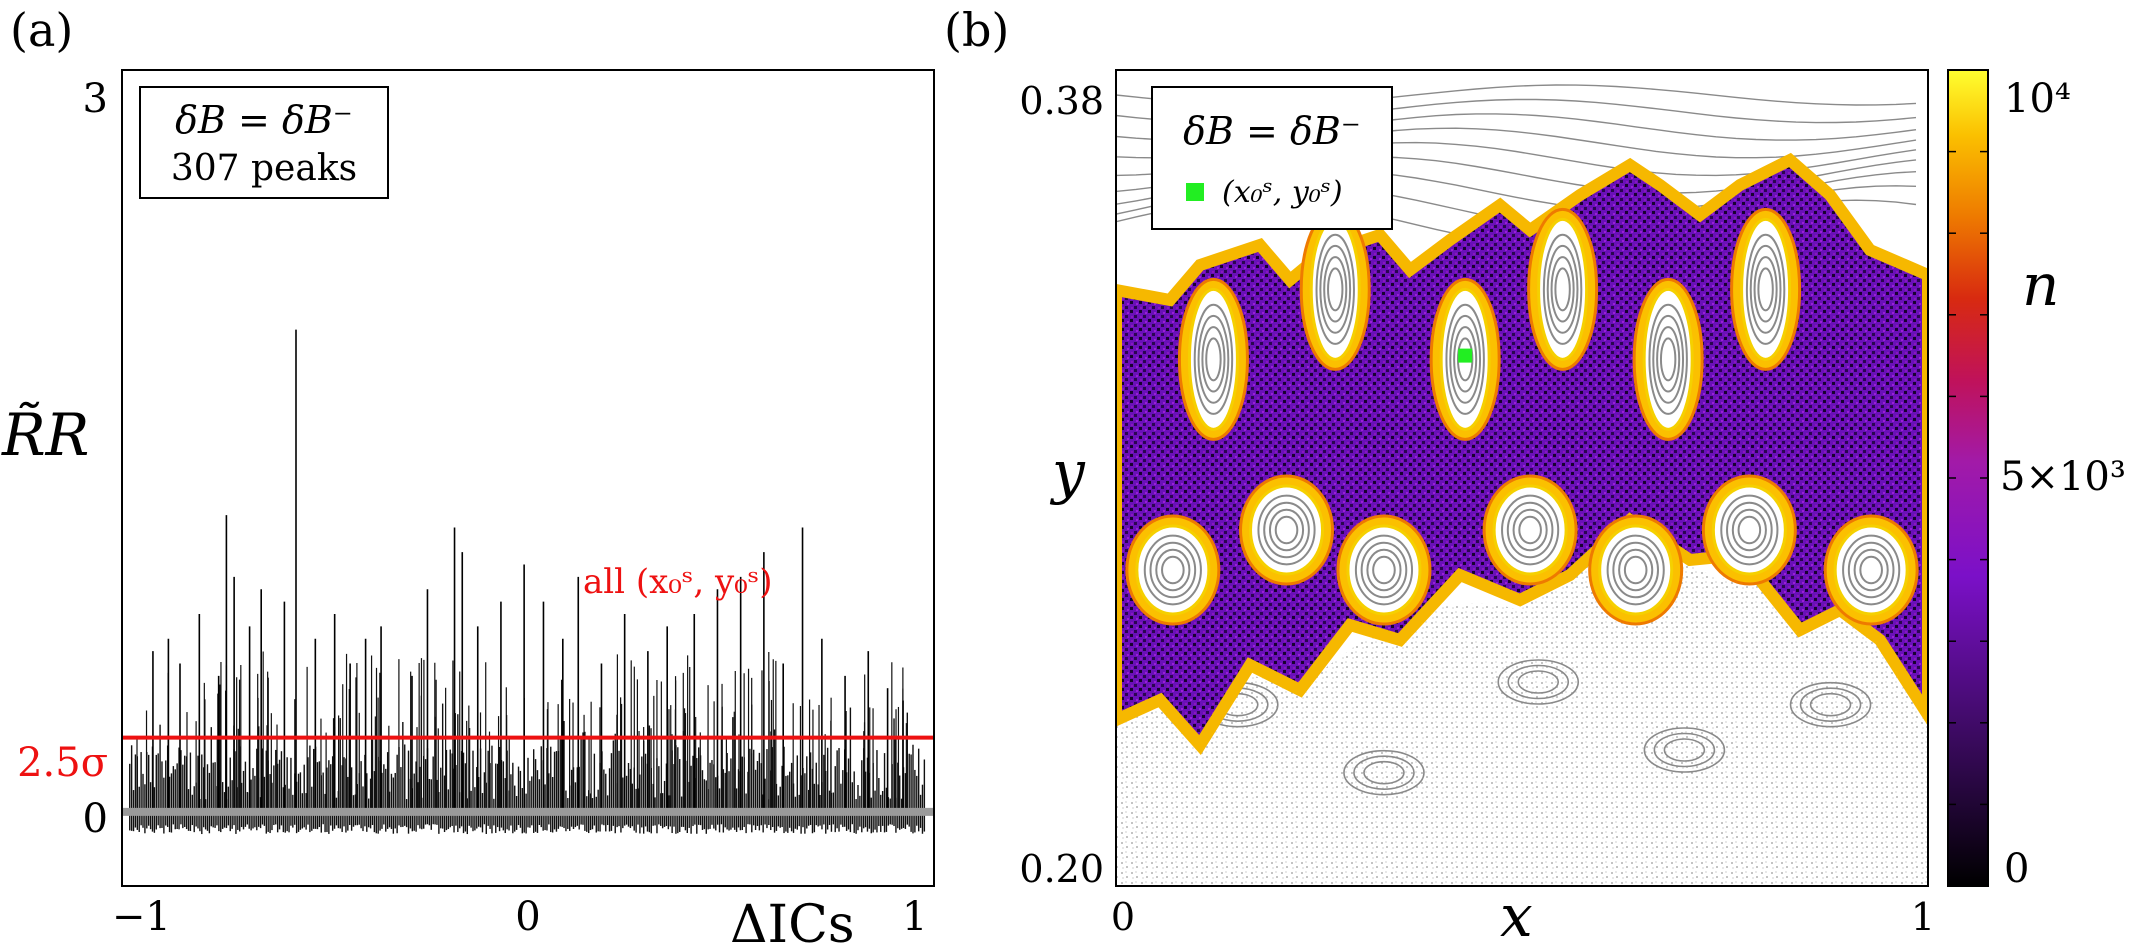 This screenshot has width=2144, height=948. Describe the element at coordinates (1067, 472) in the screenshot. I see `y-axis-label-b: y` at that location.